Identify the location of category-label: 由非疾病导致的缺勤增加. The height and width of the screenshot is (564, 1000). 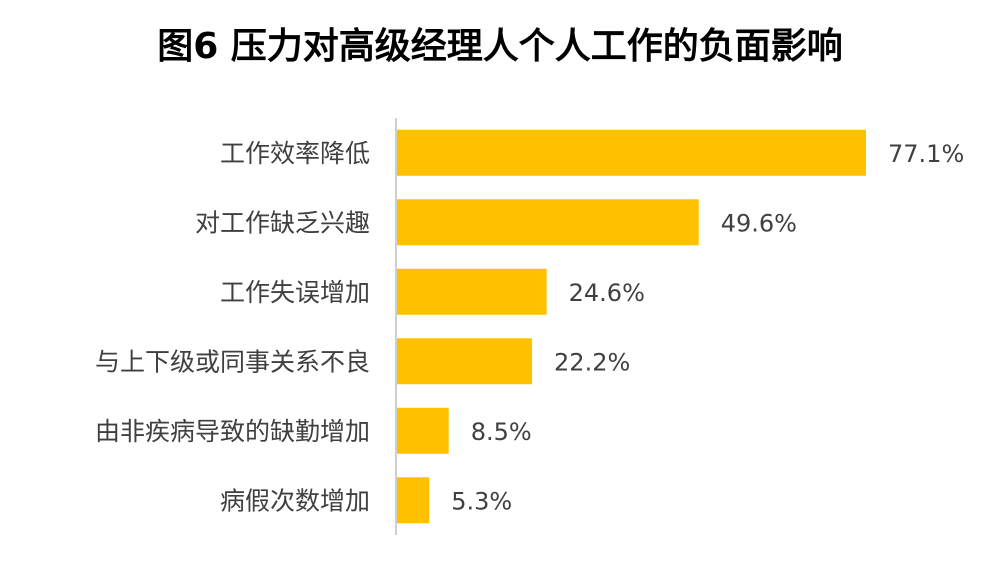
(232, 431).